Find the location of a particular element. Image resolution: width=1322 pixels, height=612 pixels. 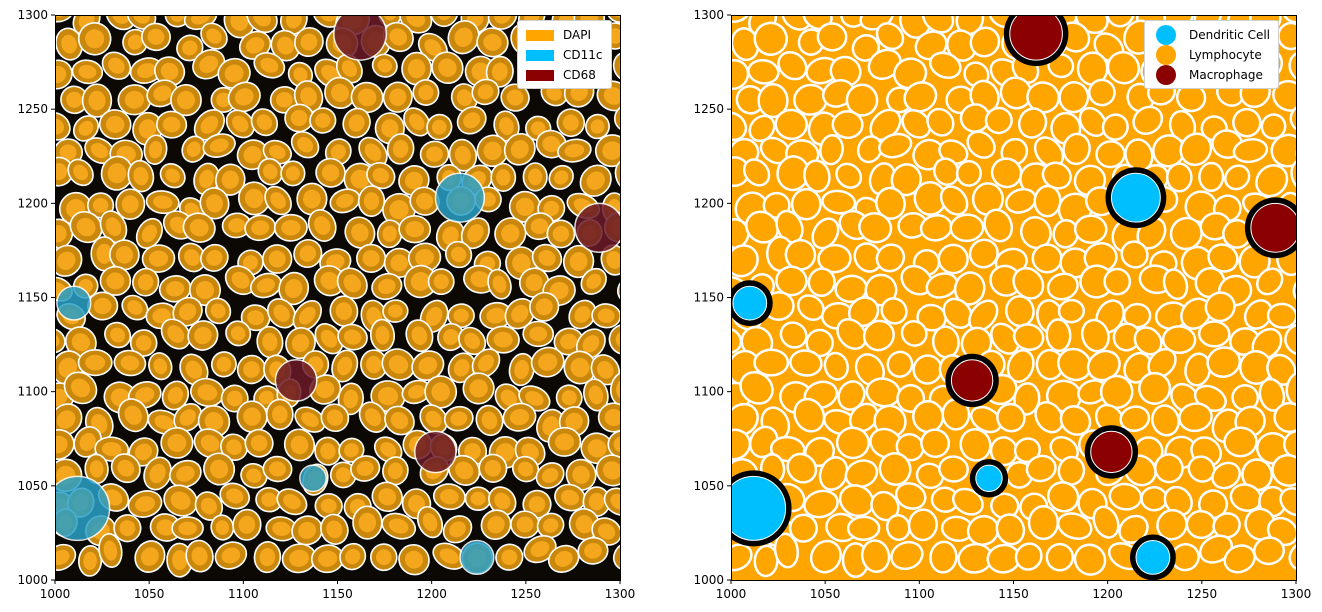

x-tick-label: 1200 is located at coordinates (1107, 594).